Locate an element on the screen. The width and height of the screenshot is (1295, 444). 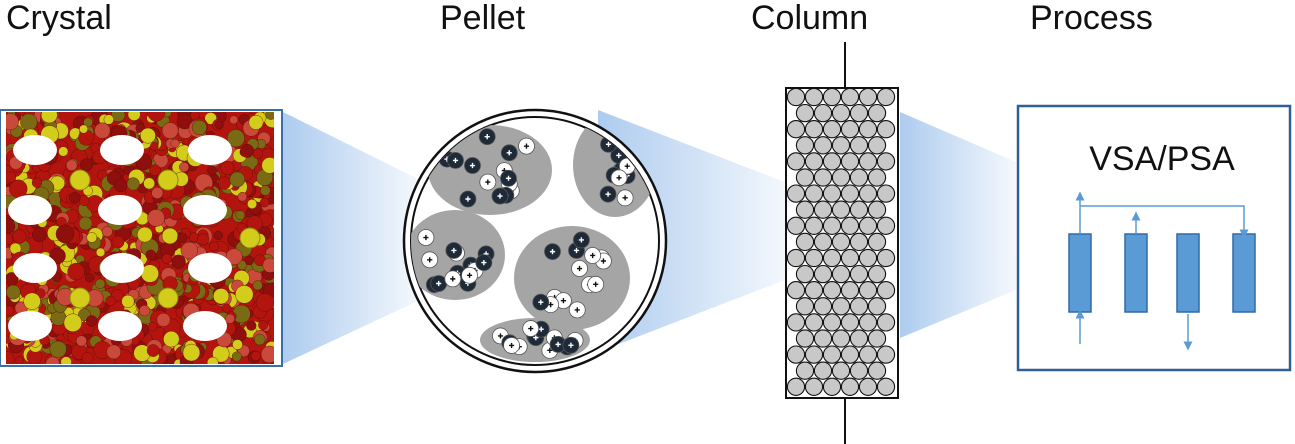
pellet-panel is located at coordinates (535, 241).